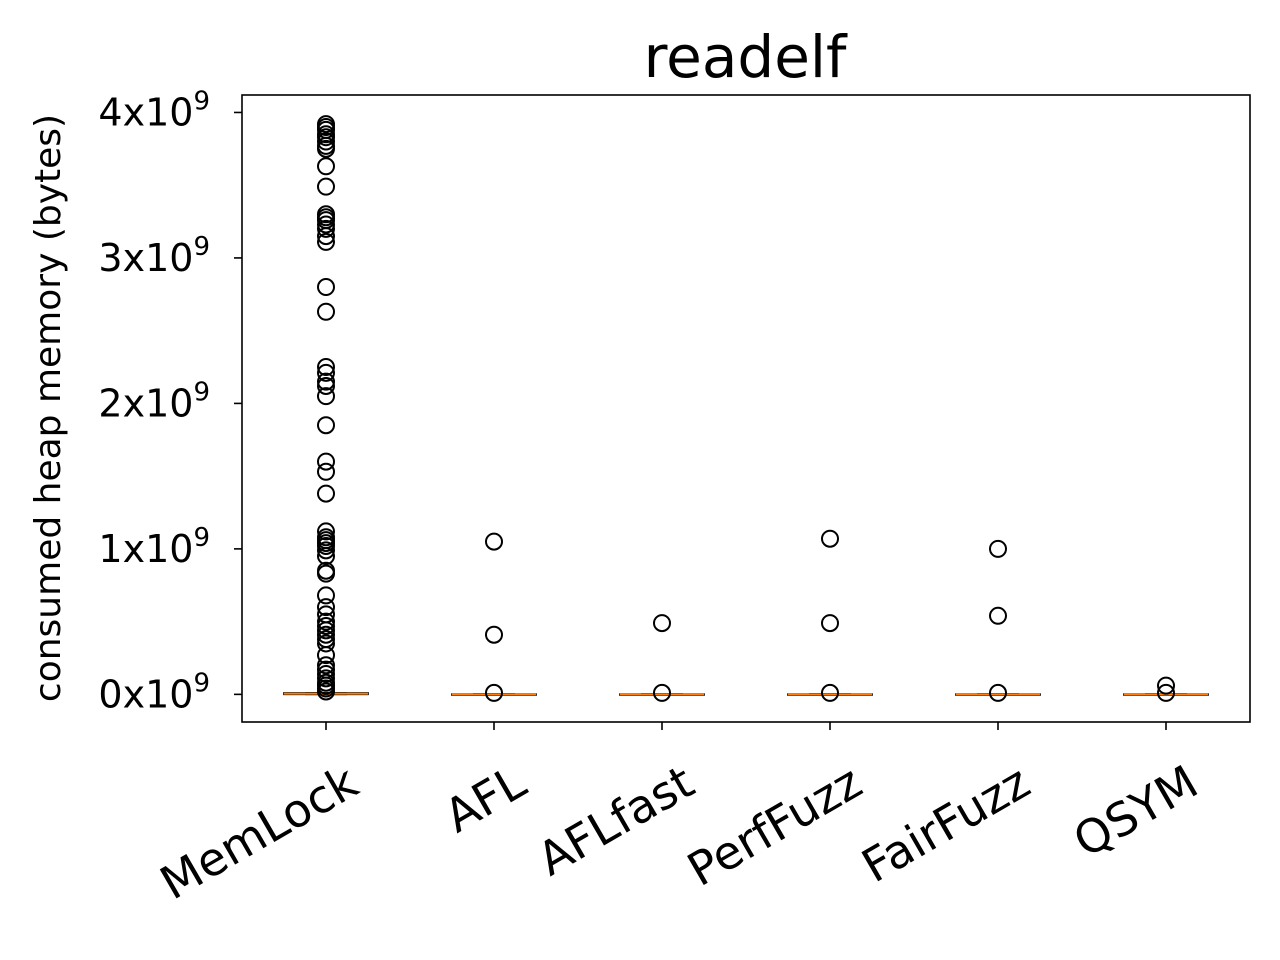 This screenshot has height=960, width=1280. Describe the element at coordinates (746, 57) in the screenshot. I see `chart-title: readelf` at that location.